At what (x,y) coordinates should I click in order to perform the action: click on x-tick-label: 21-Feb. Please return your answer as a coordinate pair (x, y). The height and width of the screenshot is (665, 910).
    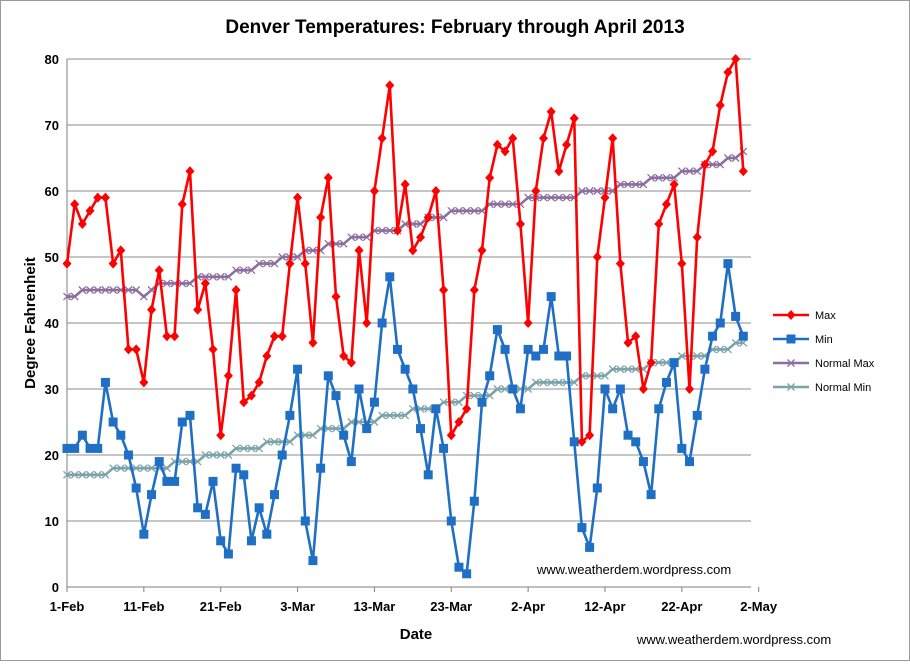
    Looking at the image, I should click on (221, 606).